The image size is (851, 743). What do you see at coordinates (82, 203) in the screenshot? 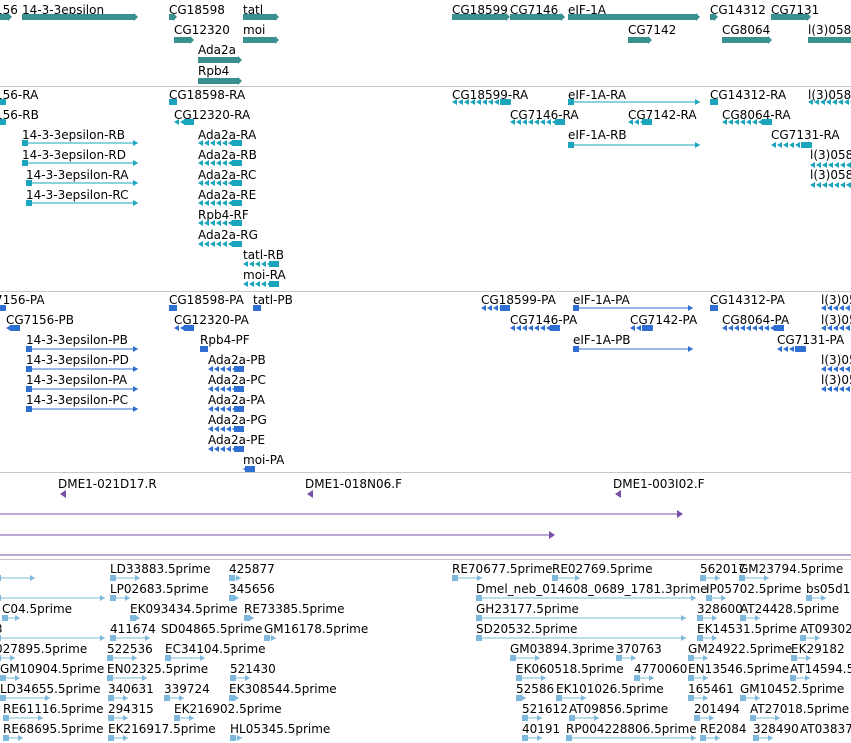
I see `feature-glyph-14-3-3epsilon-rc` at bounding box center [82, 203].